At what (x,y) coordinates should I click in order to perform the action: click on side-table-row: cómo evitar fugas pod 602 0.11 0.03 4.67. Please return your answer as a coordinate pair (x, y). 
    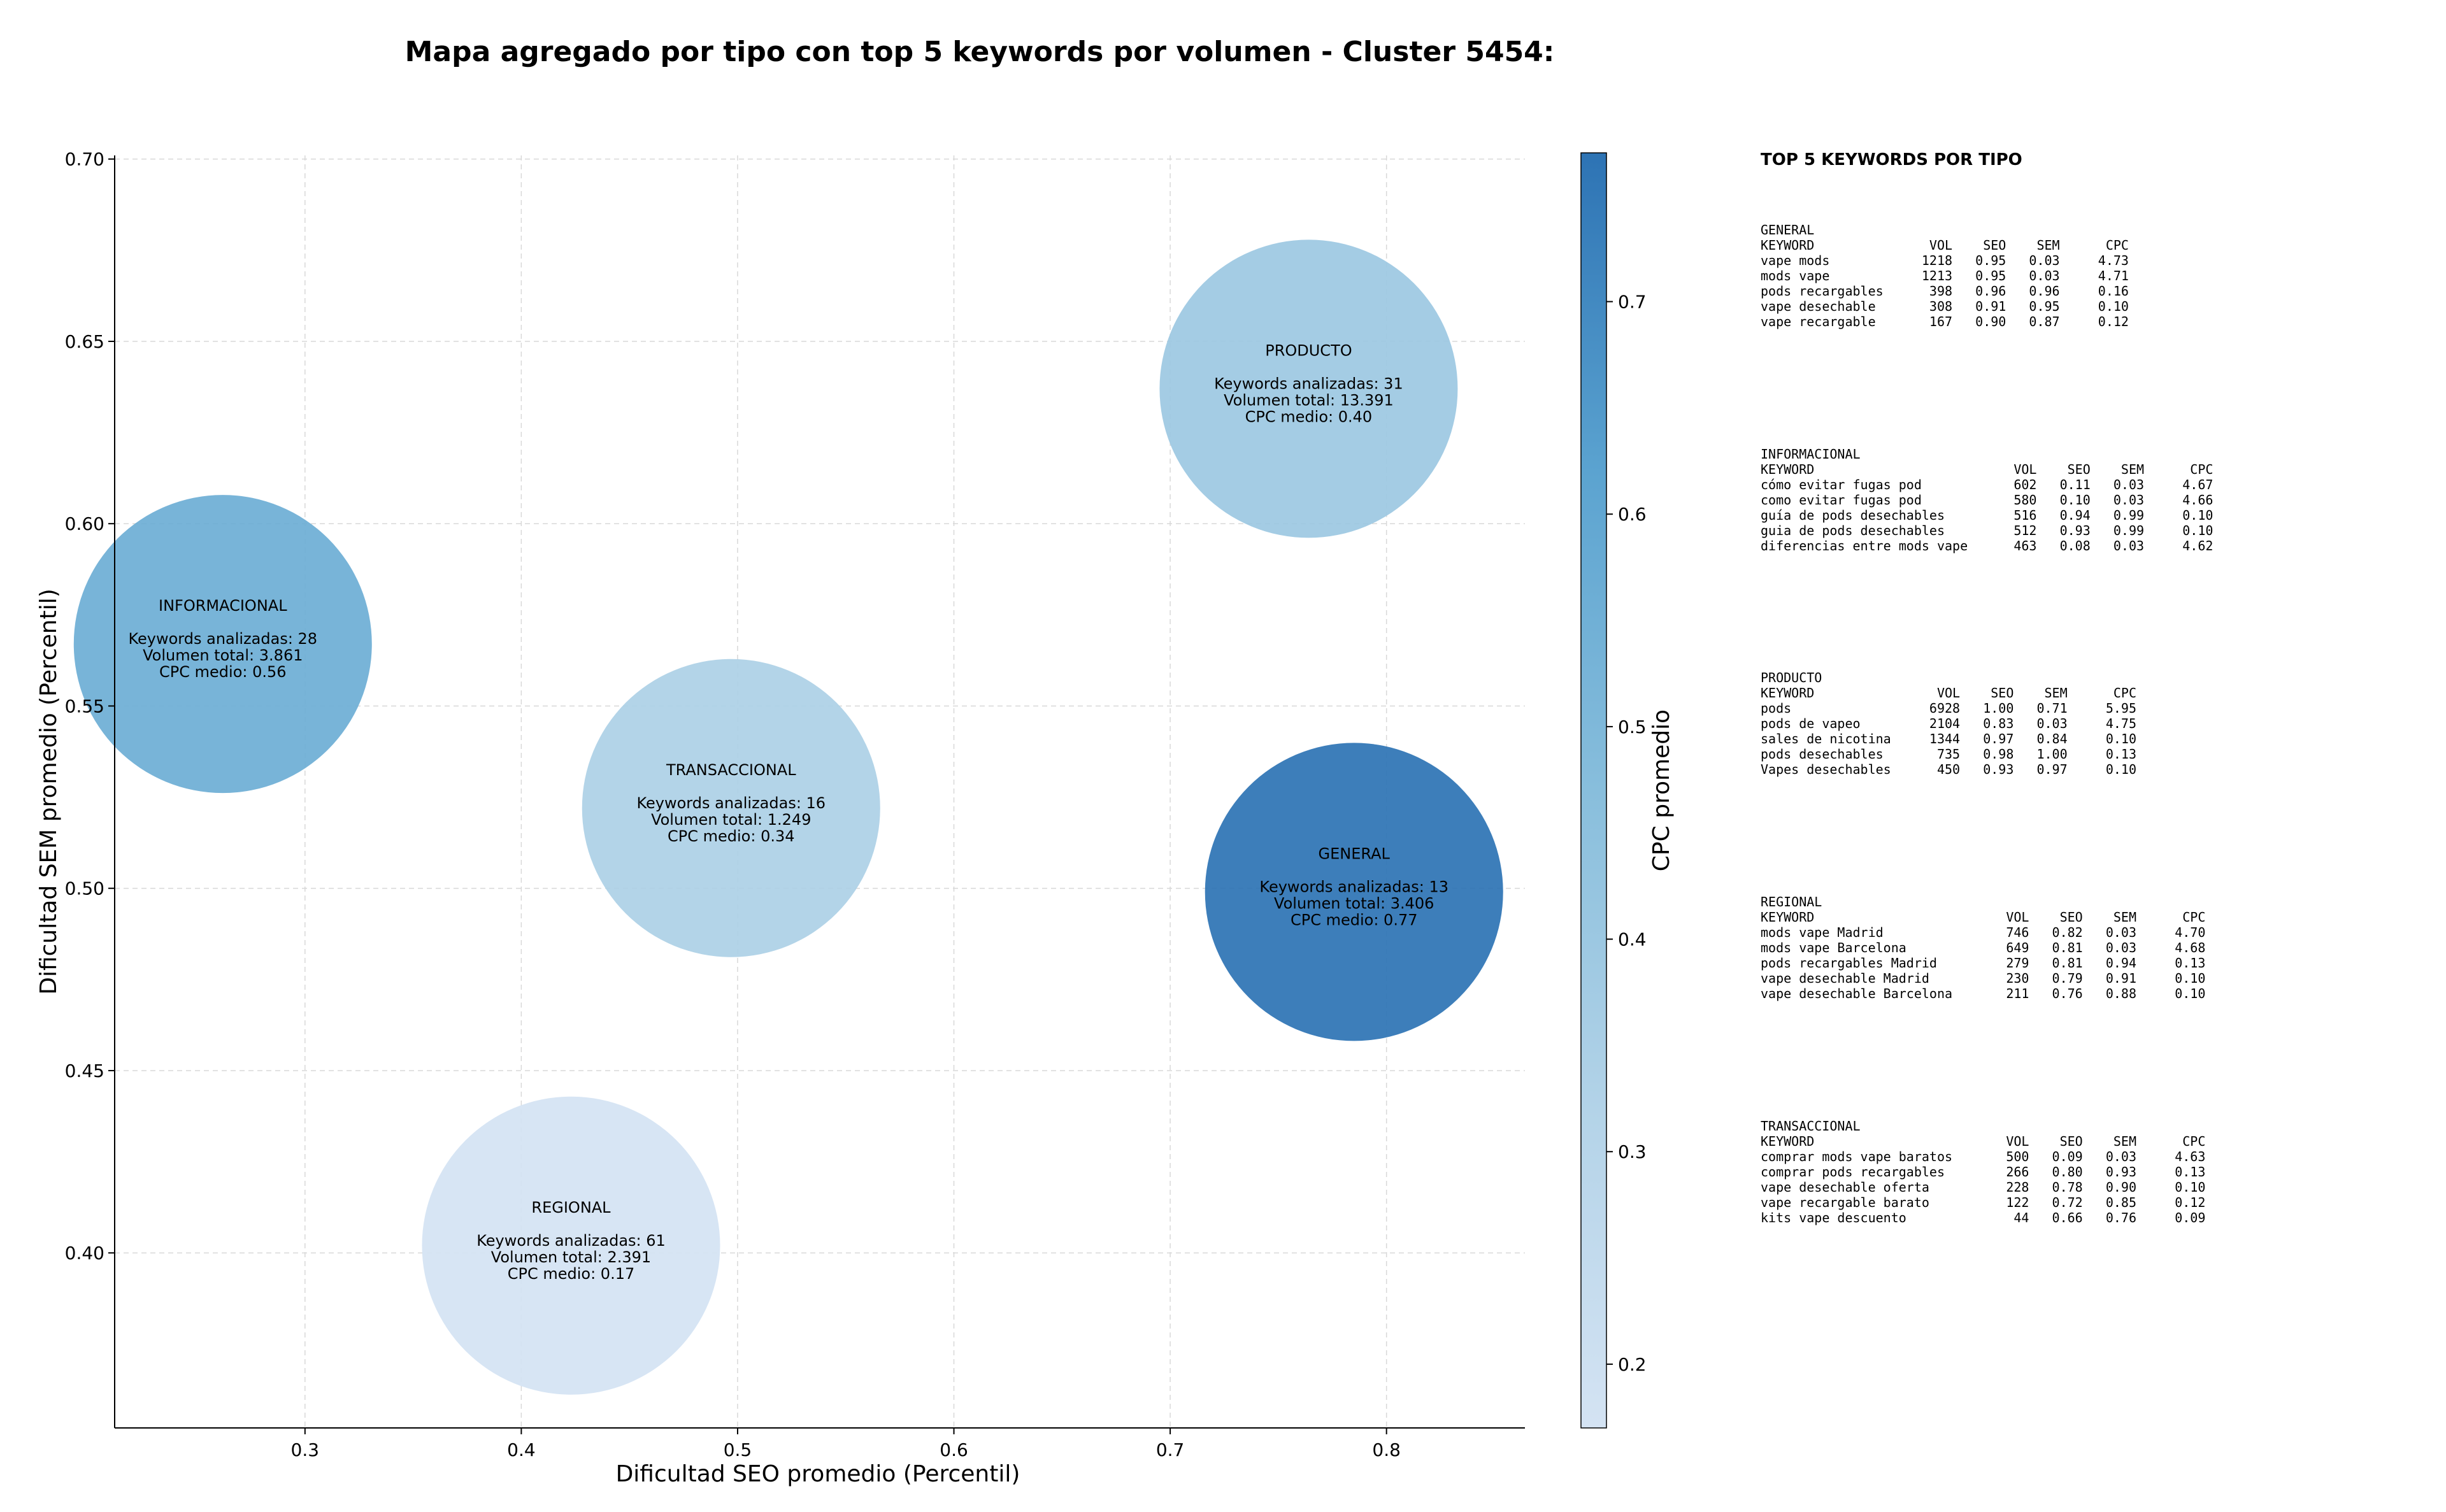
    Looking at the image, I should click on (1987, 484).